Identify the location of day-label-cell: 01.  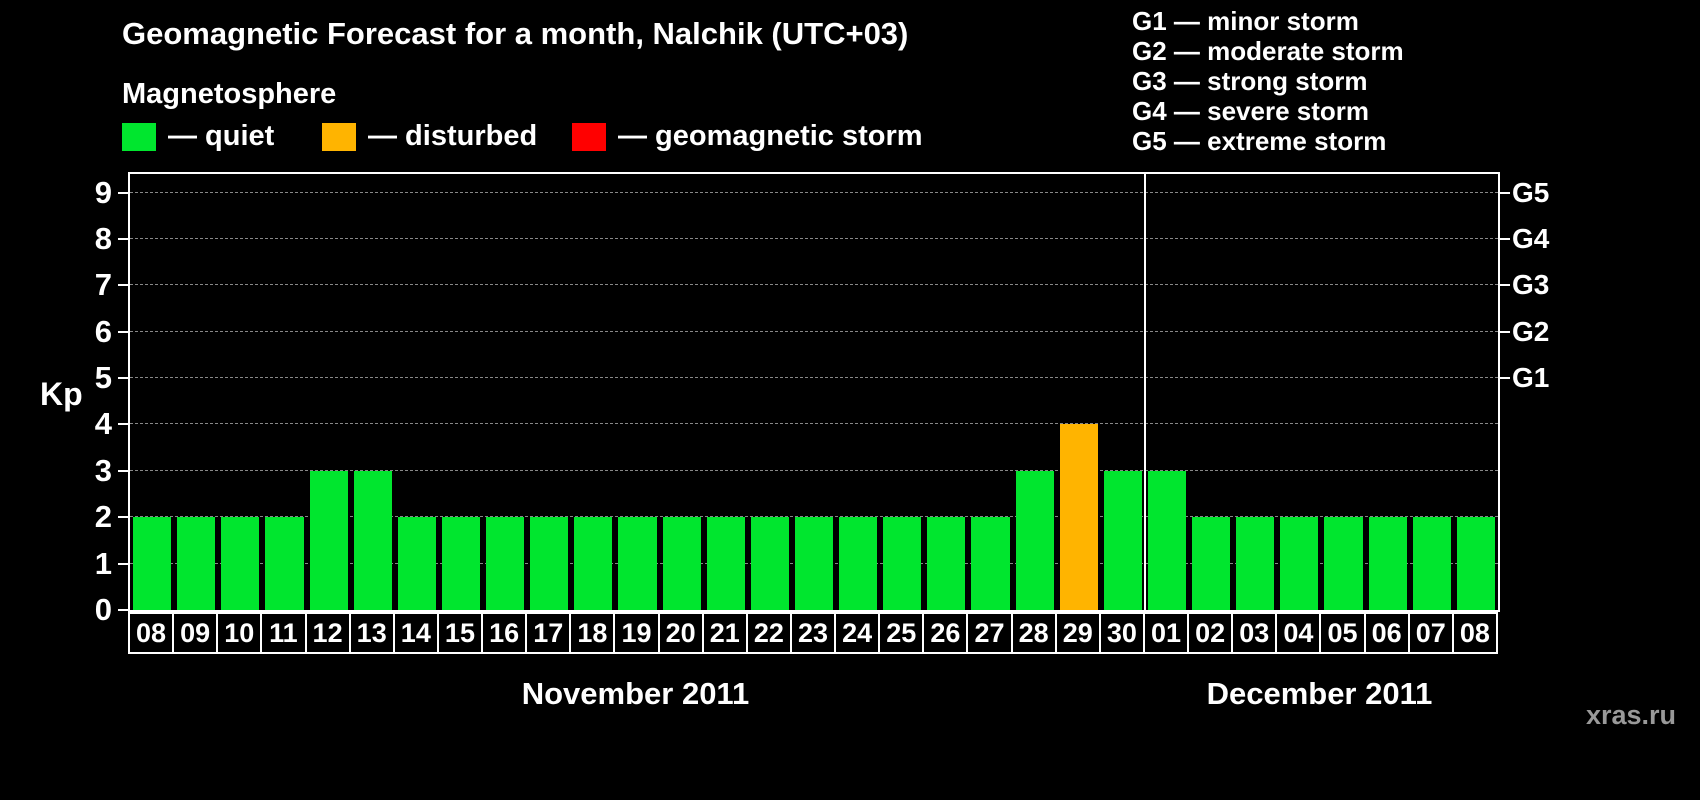
(1166, 633).